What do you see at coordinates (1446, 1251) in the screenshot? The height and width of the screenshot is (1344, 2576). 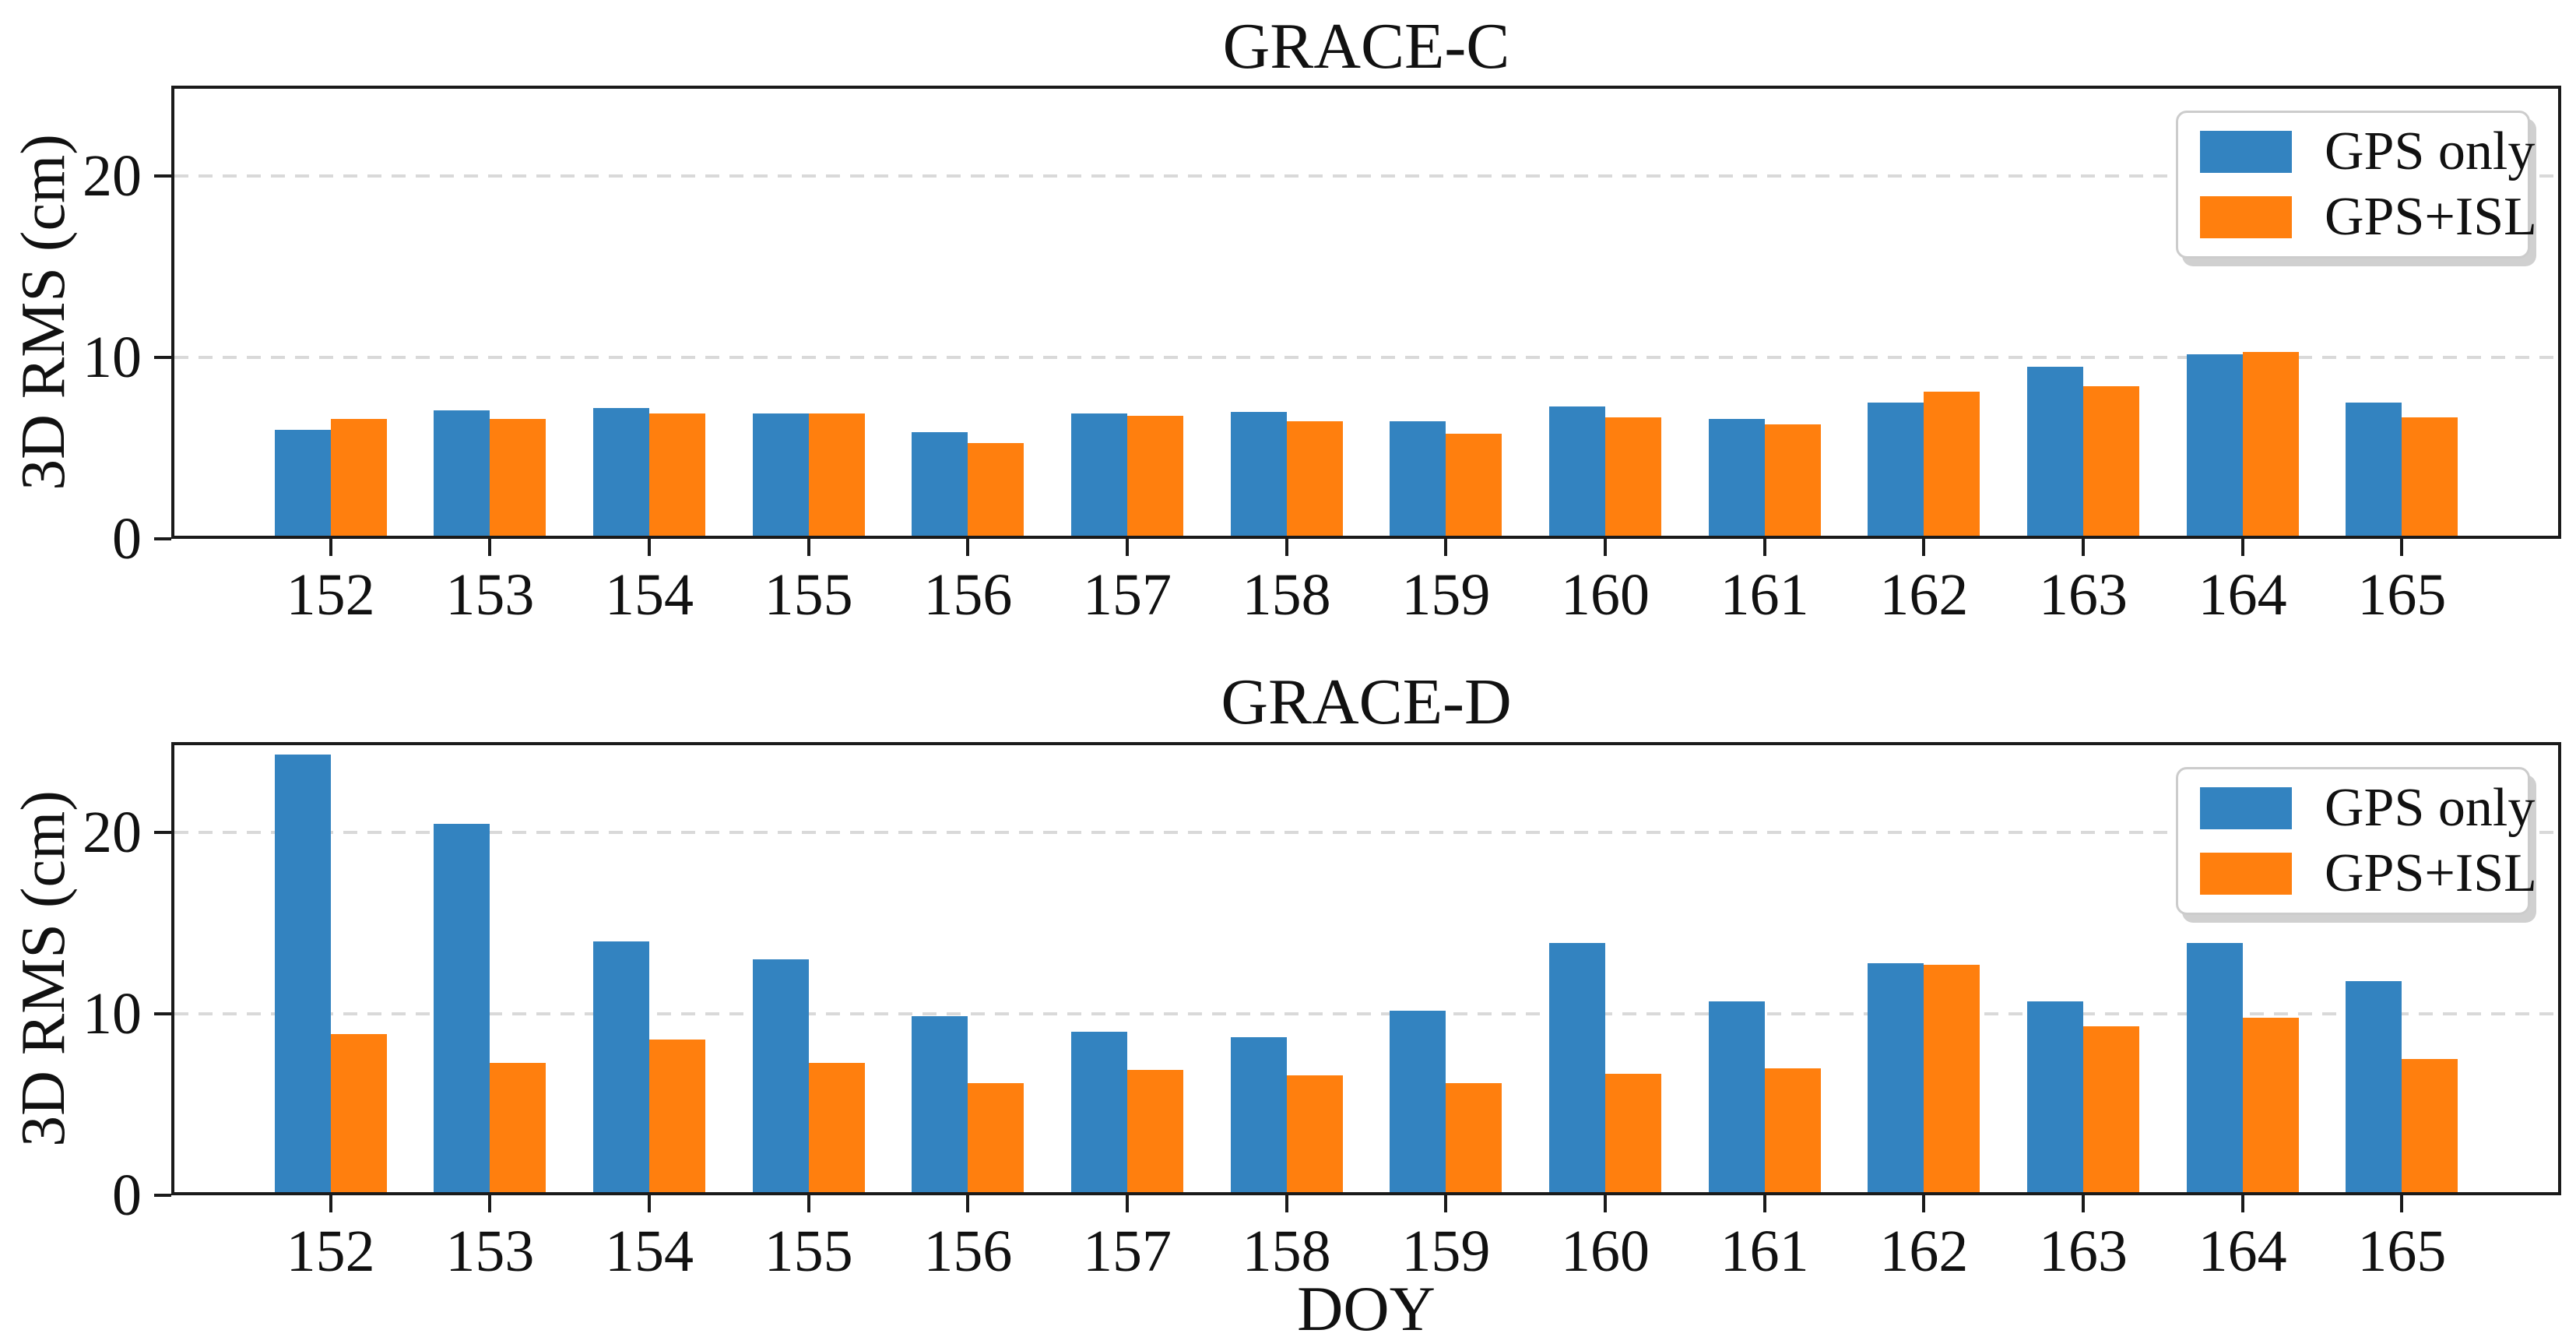 I see `x-tick-label: 159` at bounding box center [1446, 1251].